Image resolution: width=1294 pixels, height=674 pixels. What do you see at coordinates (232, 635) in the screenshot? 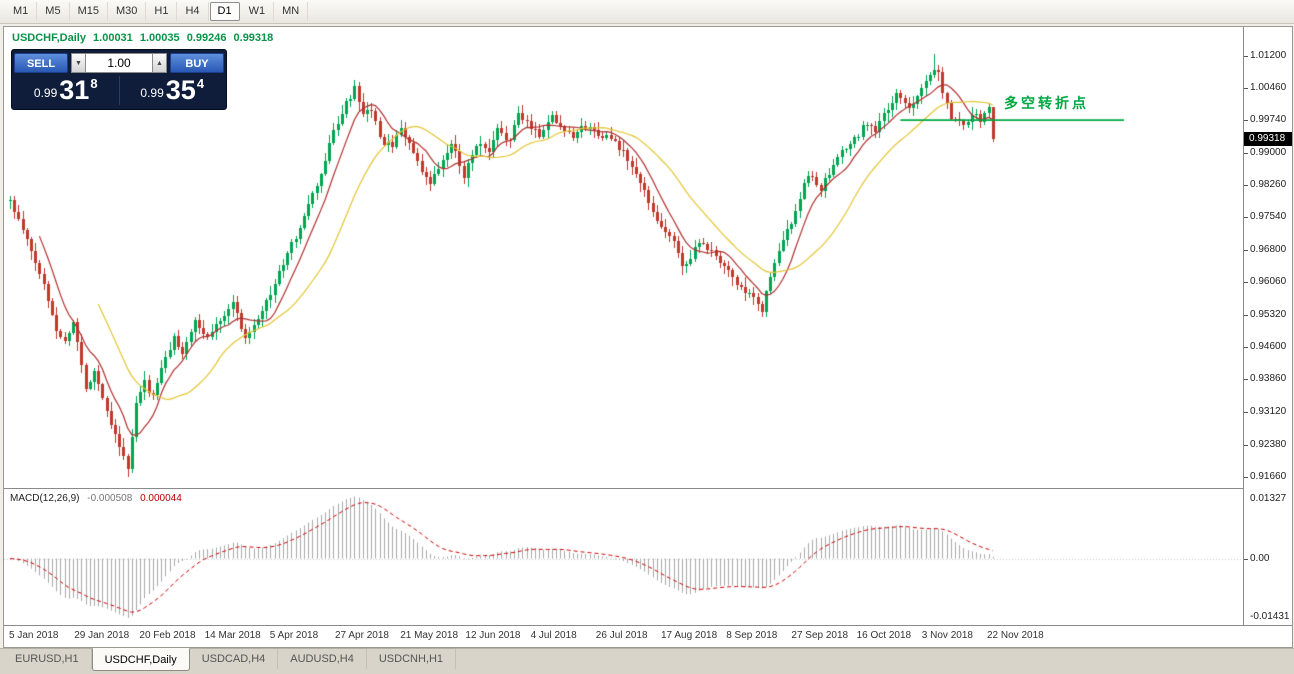
I see `date-axis-label: 14 Mar 2018` at bounding box center [232, 635].